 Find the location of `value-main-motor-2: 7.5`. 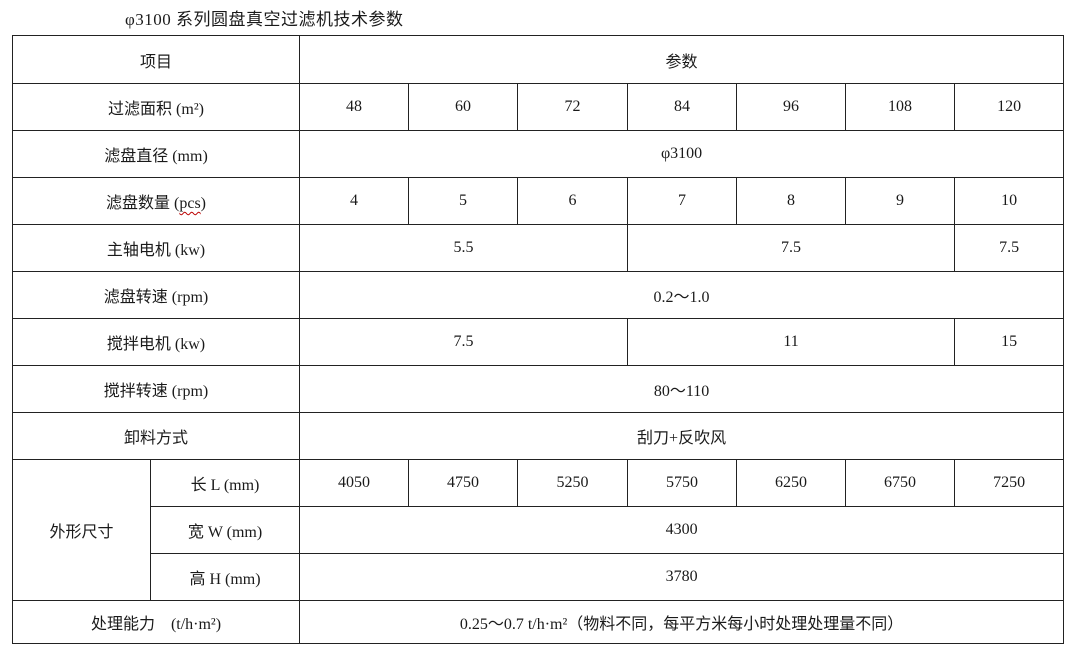

value-main-motor-2: 7.5 is located at coordinates (1009, 248).